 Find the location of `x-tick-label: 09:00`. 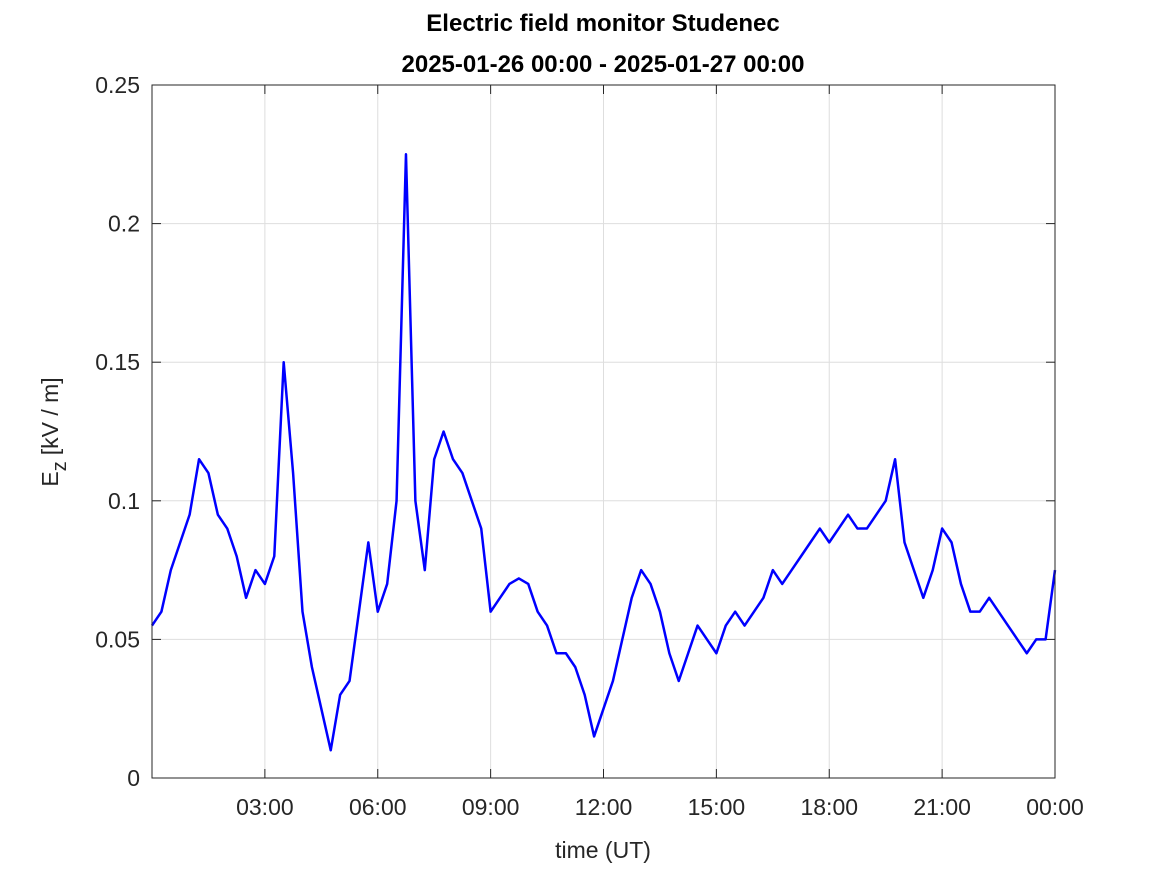

x-tick-label: 09:00 is located at coordinates (491, 807).